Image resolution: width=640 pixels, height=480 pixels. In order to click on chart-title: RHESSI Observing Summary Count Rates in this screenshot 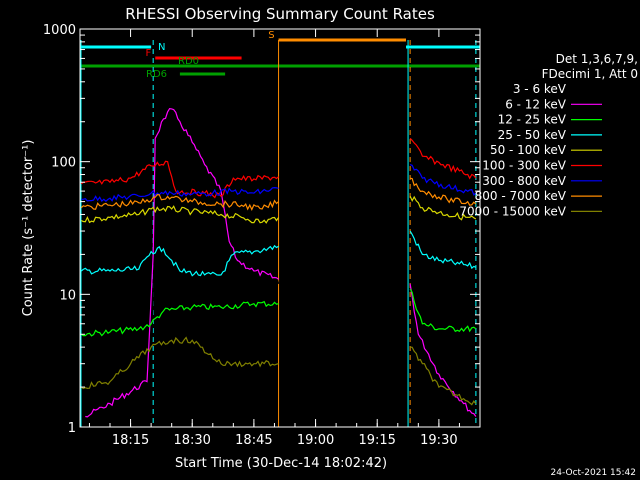, I will do `click(280, 14)`.